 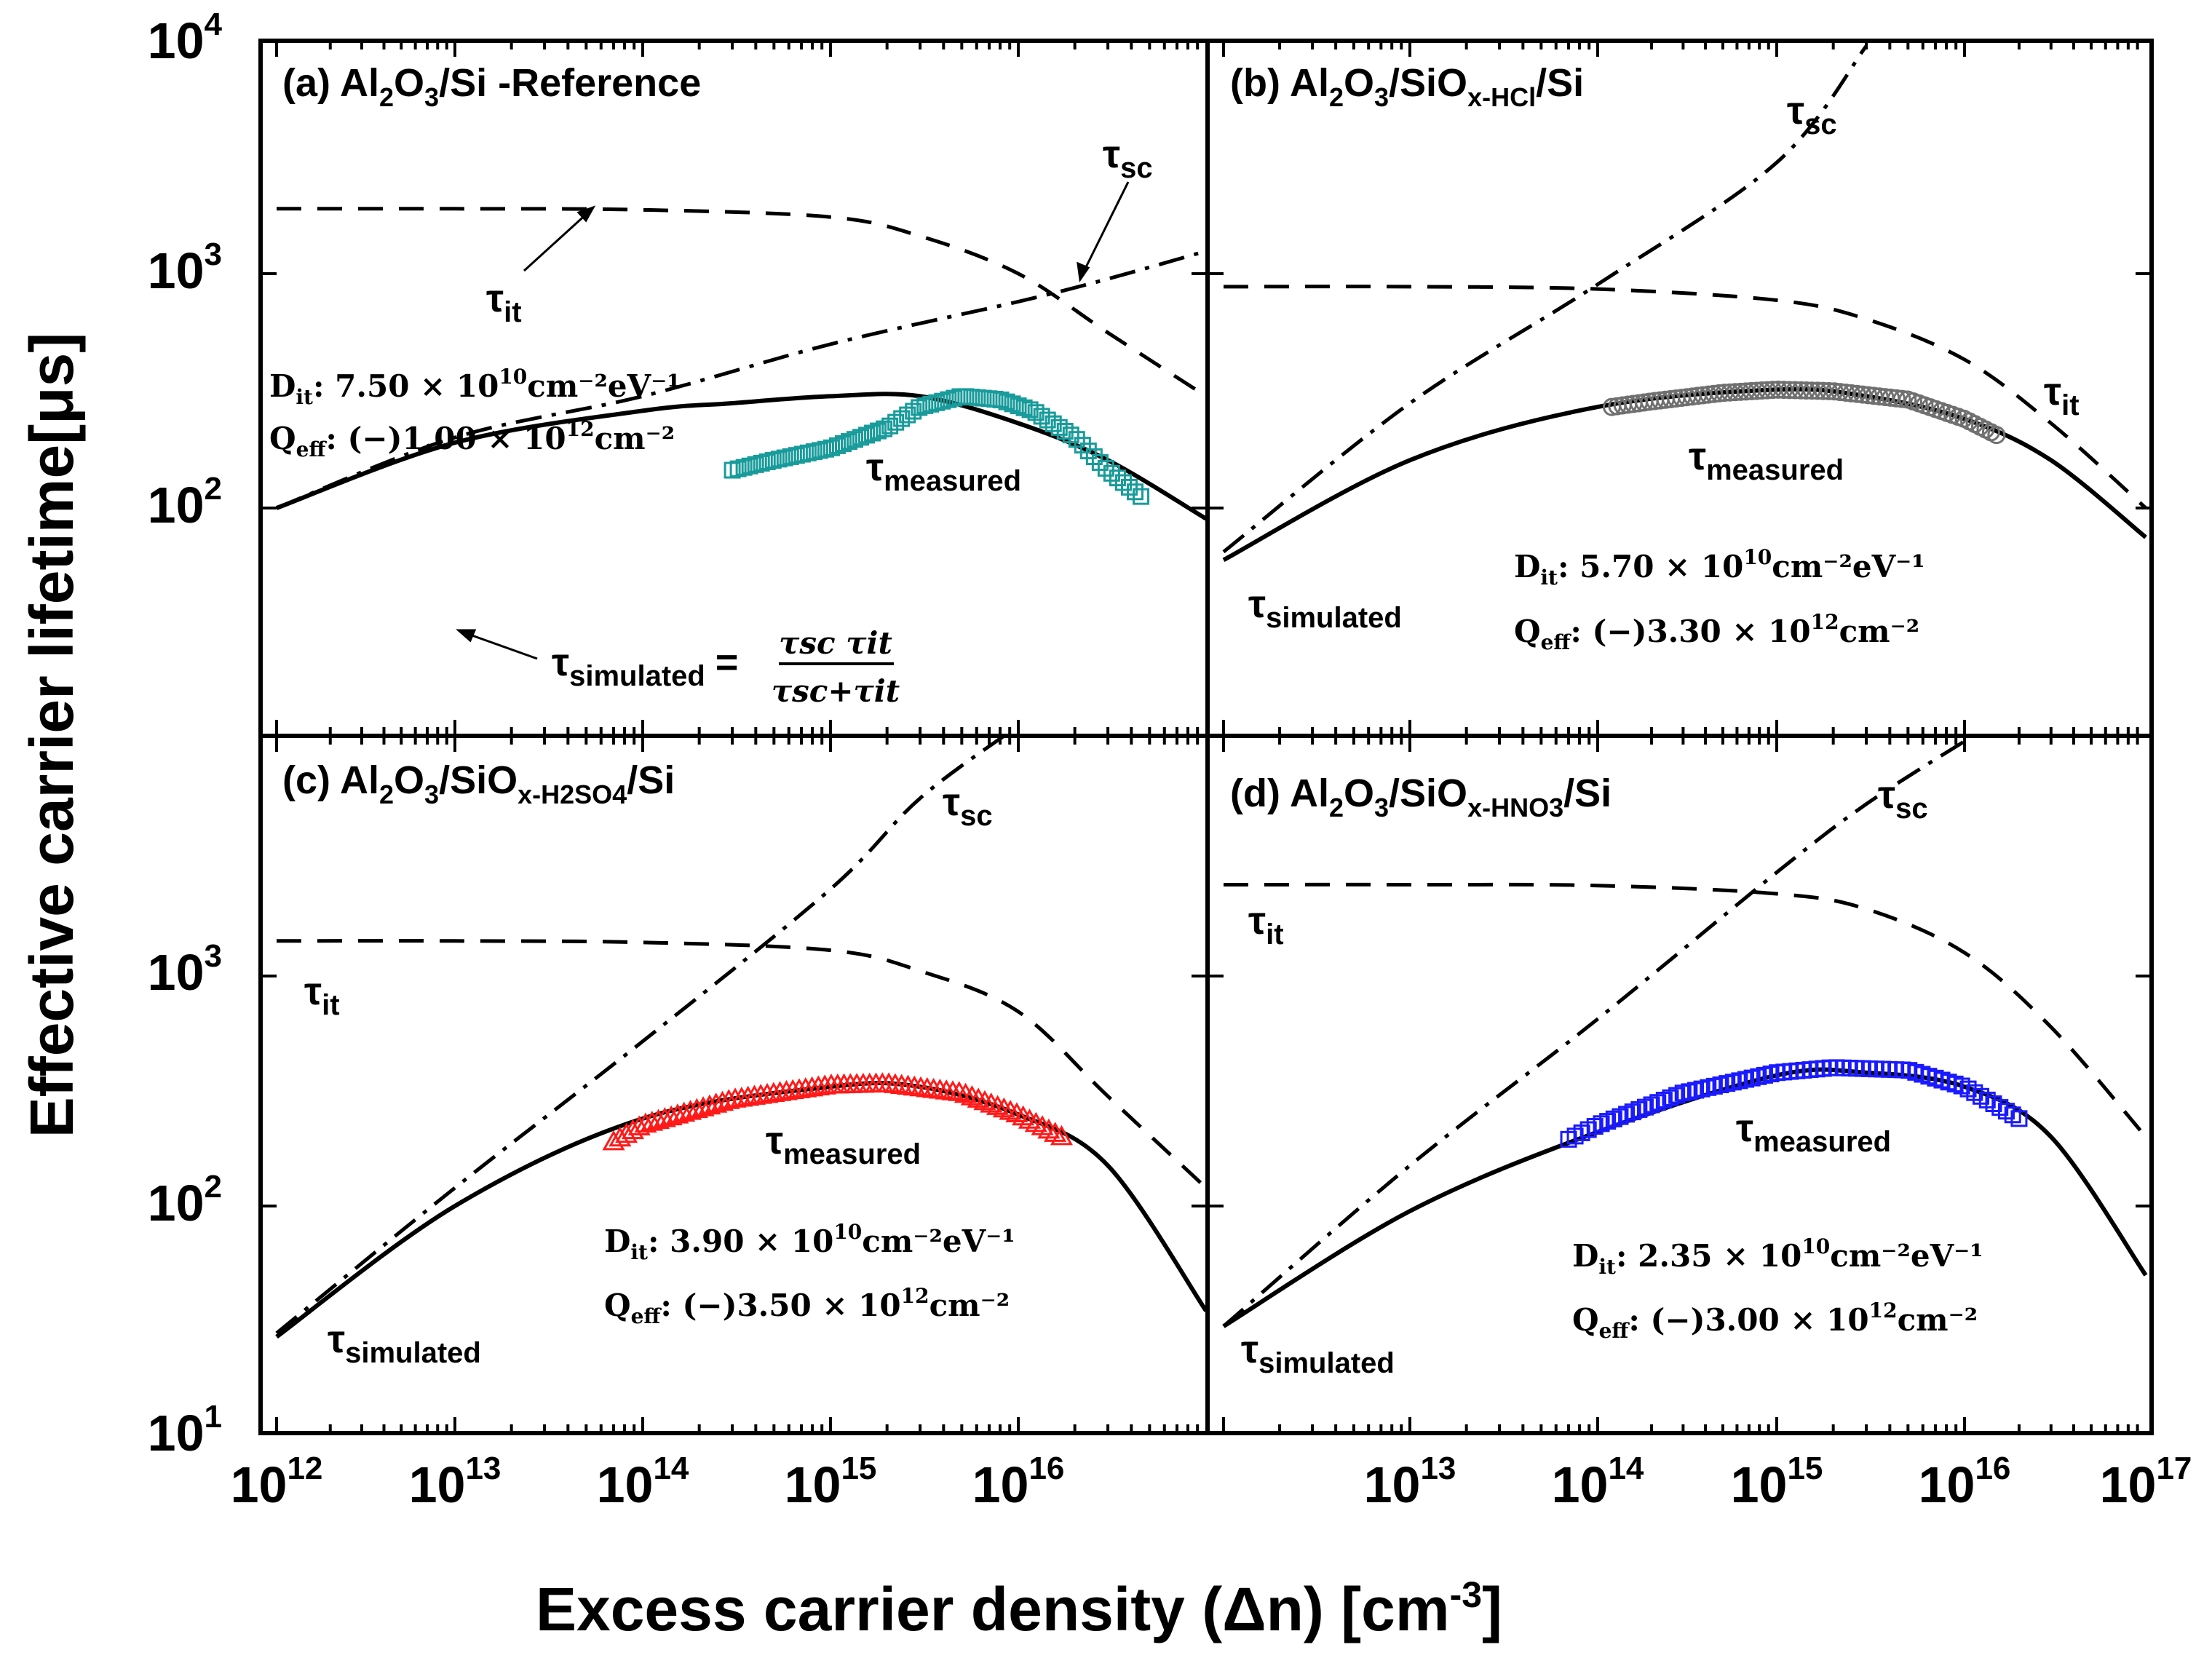 I want to click on y-axis-title: Effective carrier lifetime[μs], so click(x=51, y=735).